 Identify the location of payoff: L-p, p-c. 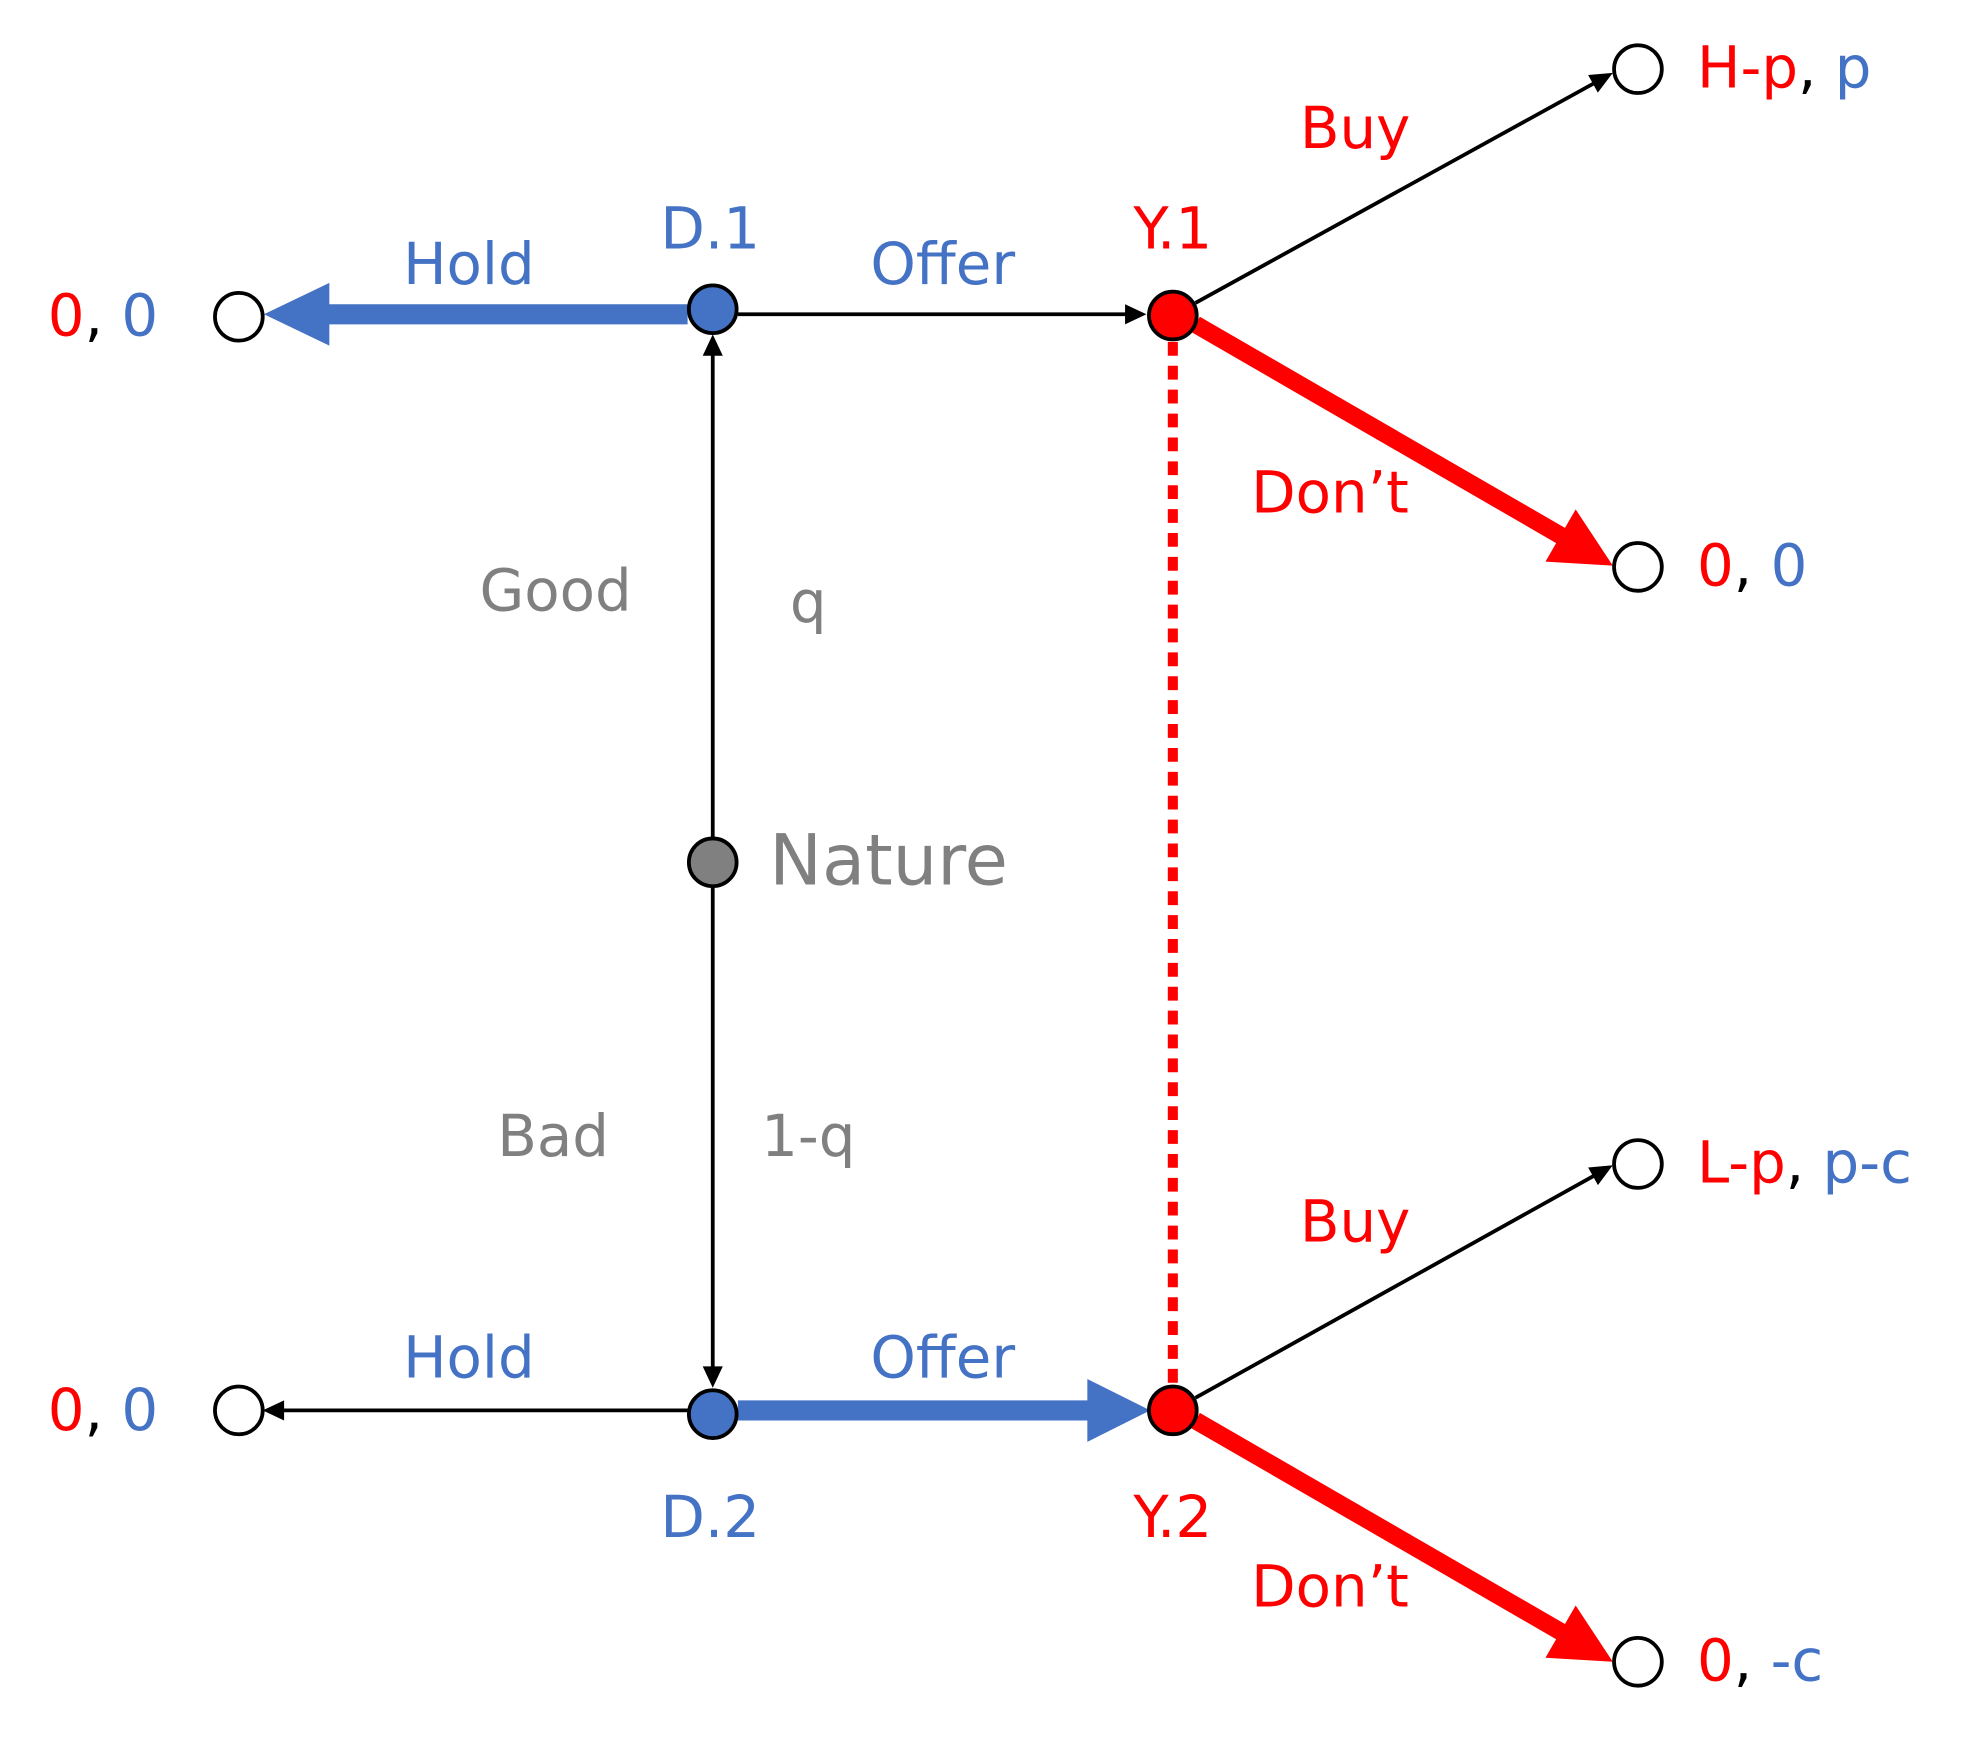
(1804, 1163).